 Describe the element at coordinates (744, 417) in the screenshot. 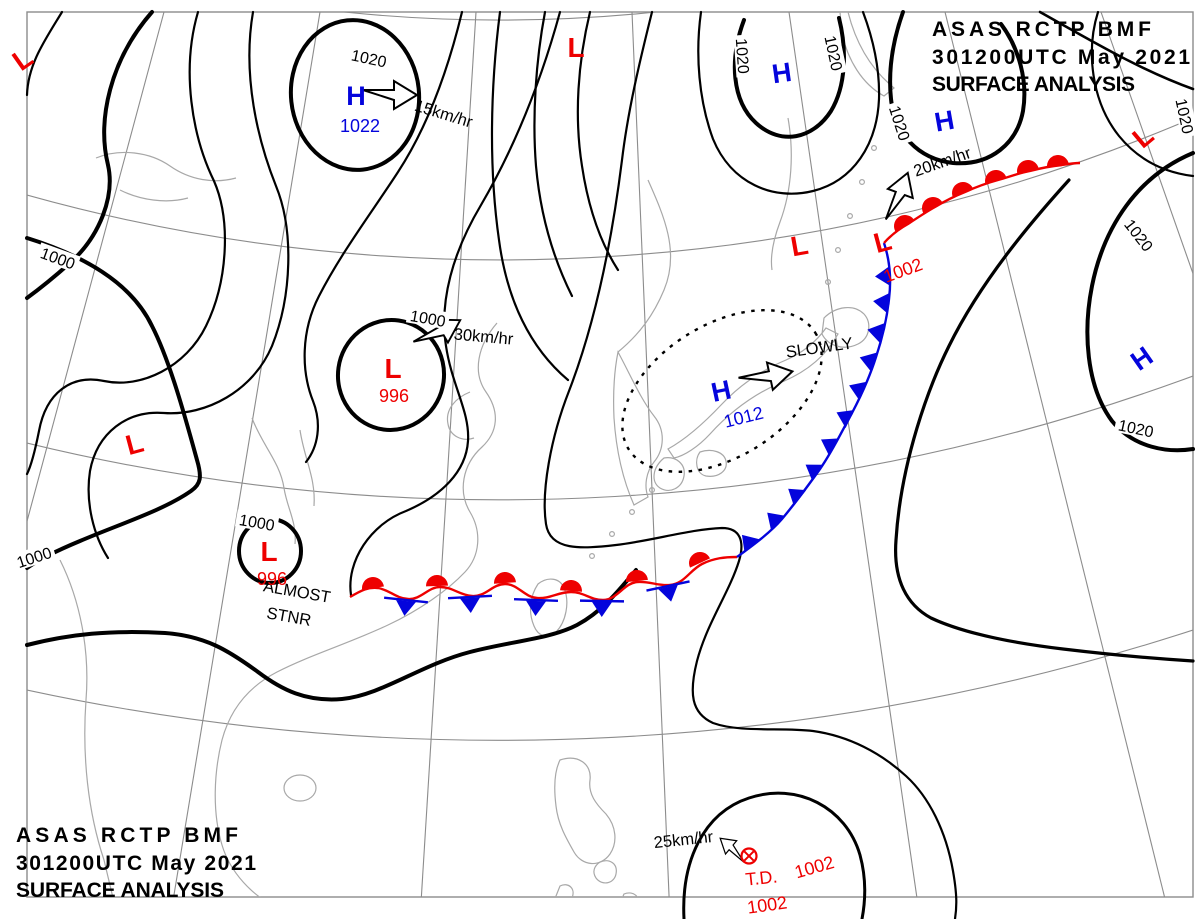

I see `center-pressure-value: 1012` at that location.